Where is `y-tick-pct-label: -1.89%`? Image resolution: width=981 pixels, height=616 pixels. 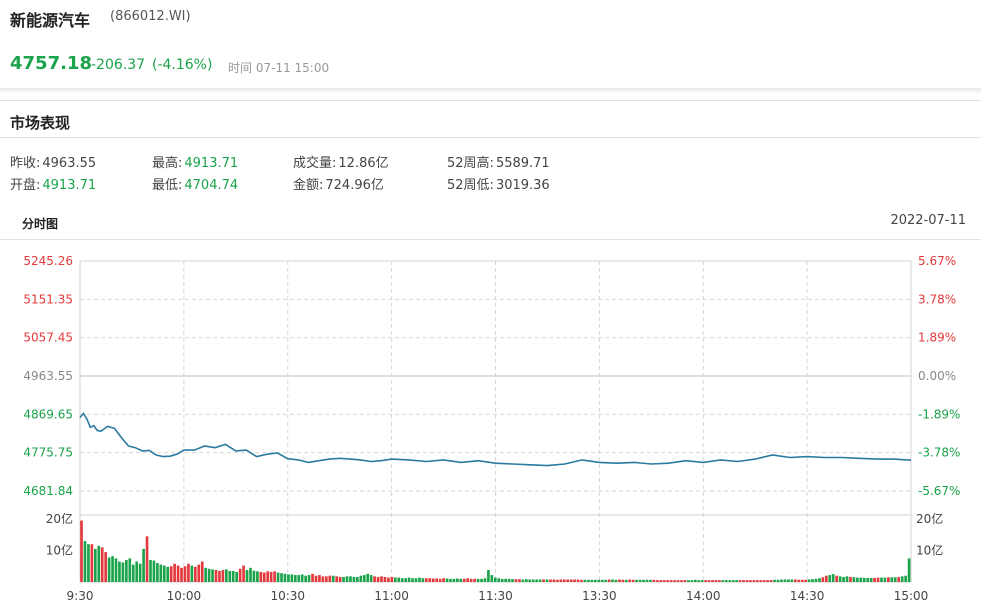
y-tick-pct-label: -1.89% is located at coordinates (939, 414).